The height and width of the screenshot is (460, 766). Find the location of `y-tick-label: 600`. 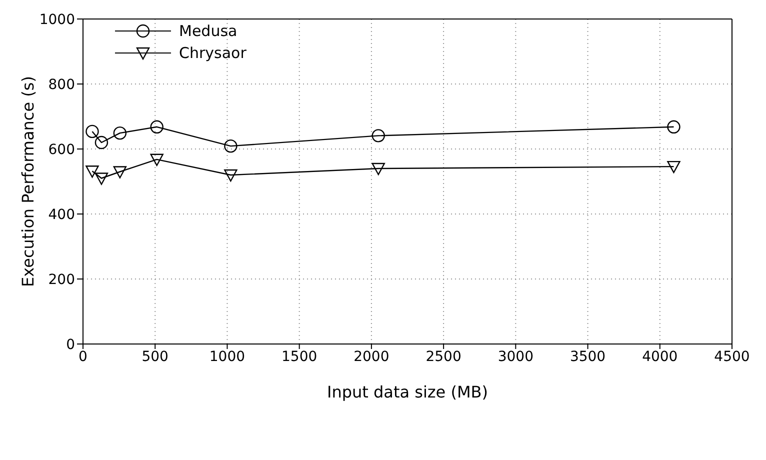

y-tick-label: 600 is located at coordinates (61, 150).